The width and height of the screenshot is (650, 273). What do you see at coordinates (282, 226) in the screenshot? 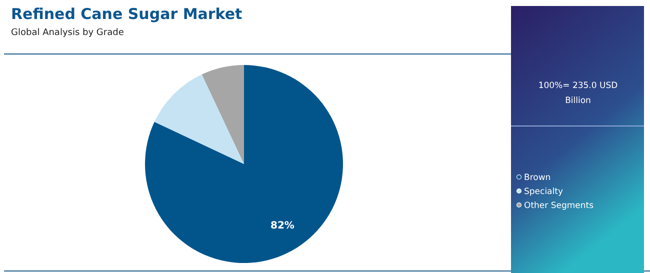
I see `data-label: 82%` at bounding box center [282, 226].